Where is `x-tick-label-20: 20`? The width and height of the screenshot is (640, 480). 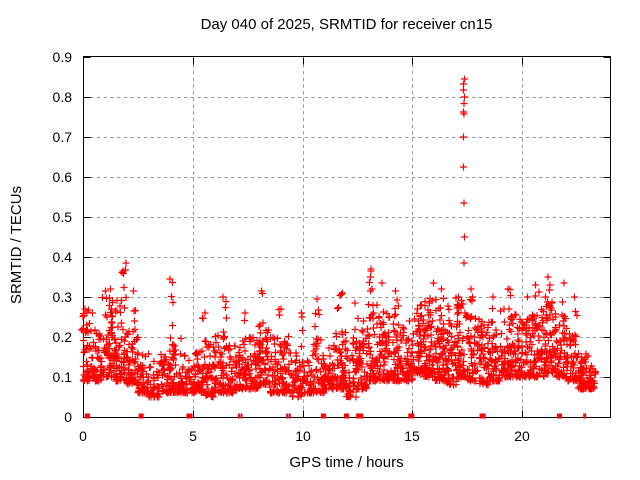 x-tick-label-20: 20 is located at coordinates (522, 436).